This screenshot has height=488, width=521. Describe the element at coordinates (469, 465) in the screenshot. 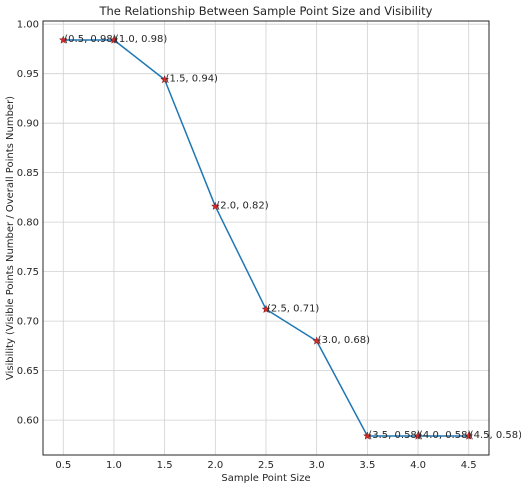

I see `x-tick-label: 4.5` at that location.